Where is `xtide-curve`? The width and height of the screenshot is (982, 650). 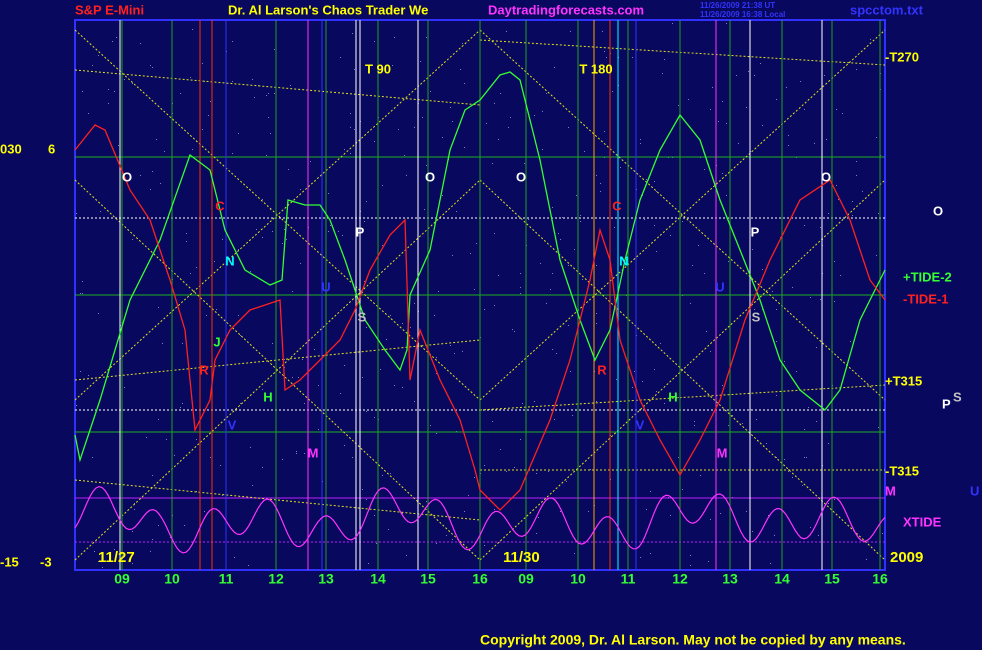
xtide-curve is located at coordinates (480, 519).